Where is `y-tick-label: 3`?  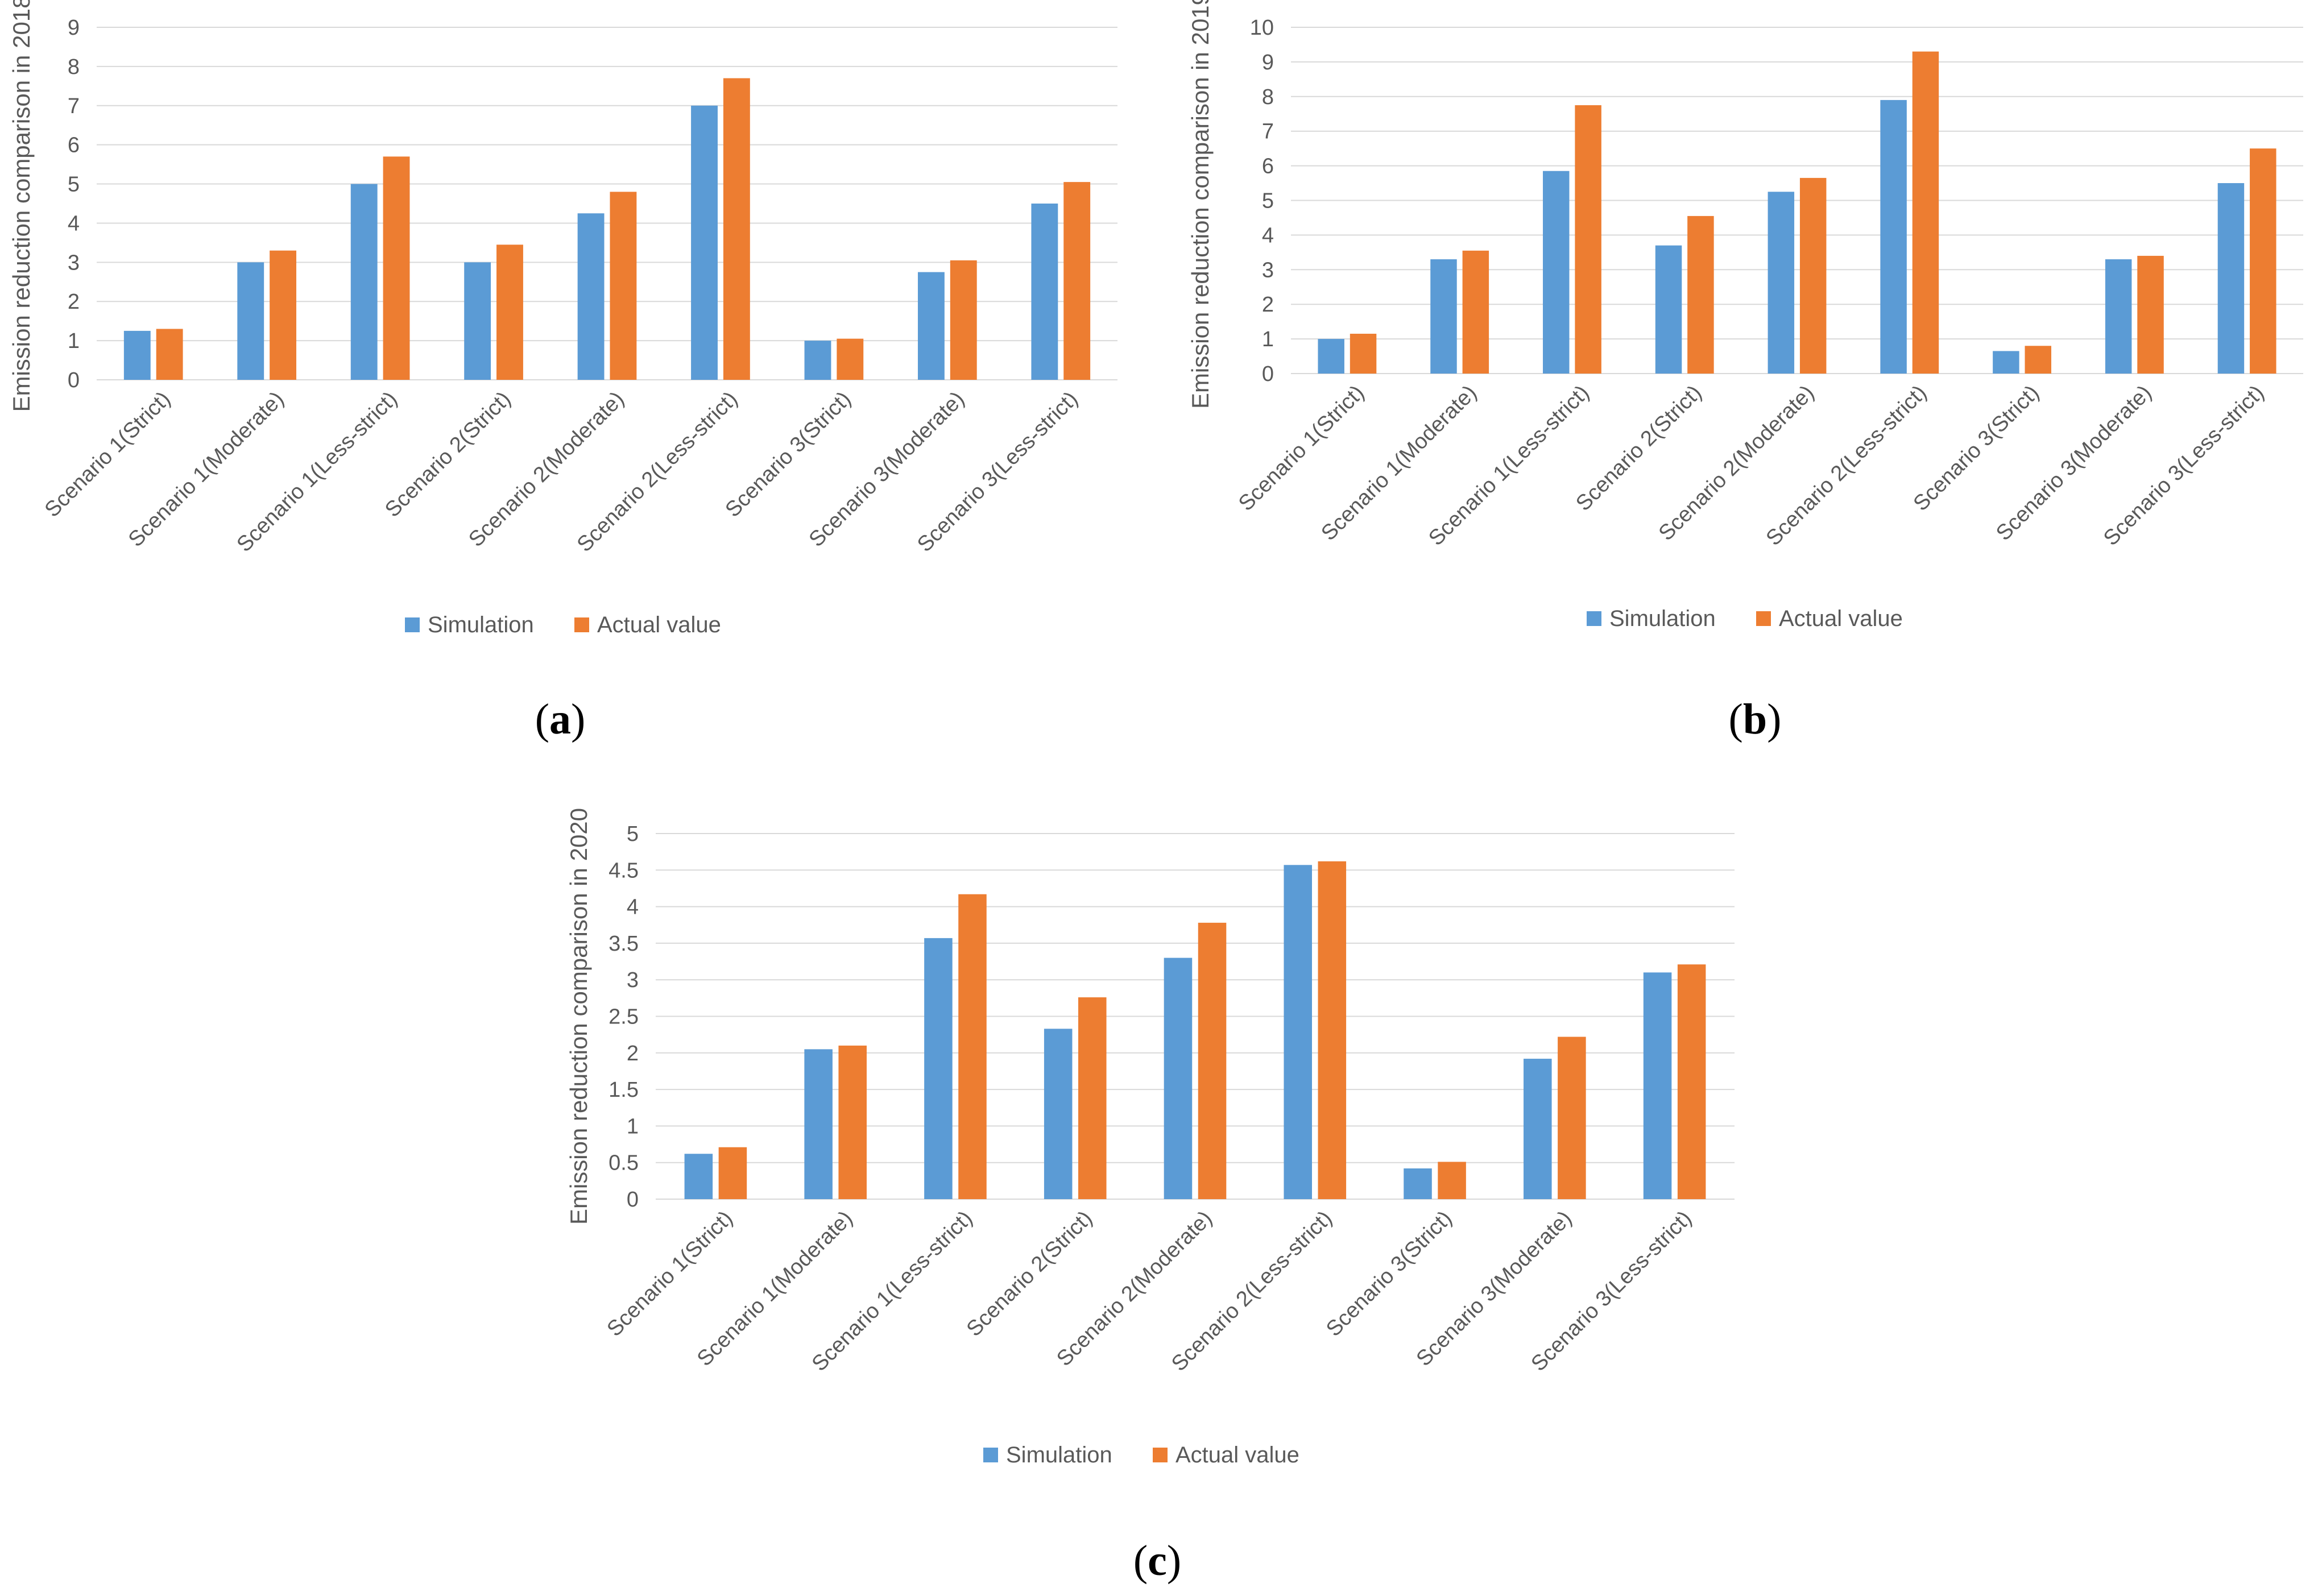
y-tick-label: 3 is located at coordinates (1268, 270).